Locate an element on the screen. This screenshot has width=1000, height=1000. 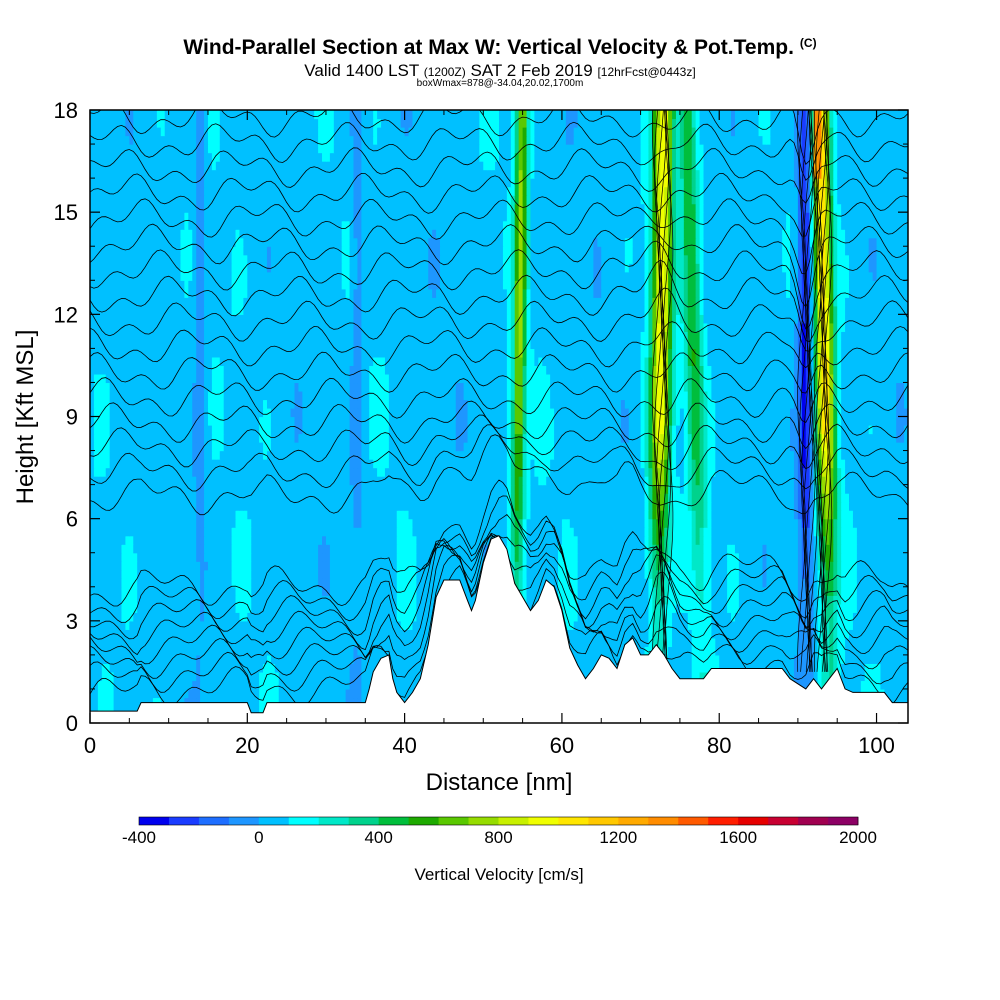
valid-zulu: (1200Z) is located at coordinates (444, 72).